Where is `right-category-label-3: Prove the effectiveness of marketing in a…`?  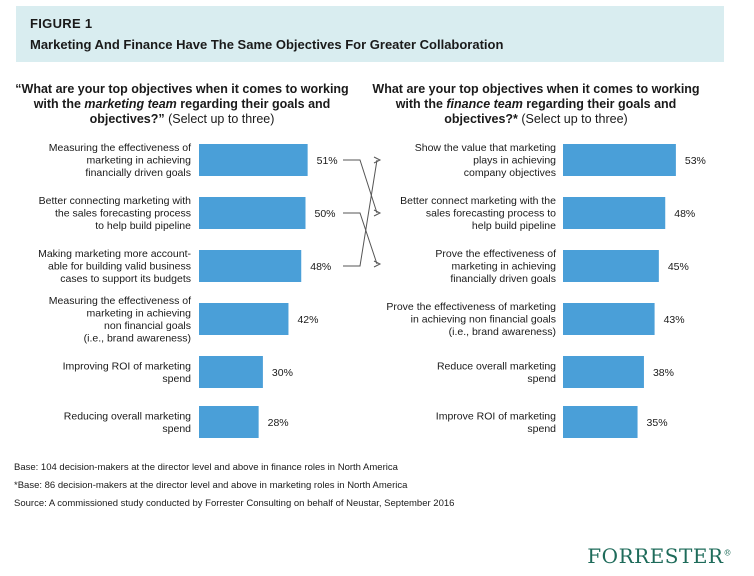 right-category-label-3: Prove the effectiveness of marketing in a… is located at coordinates (495, 266).